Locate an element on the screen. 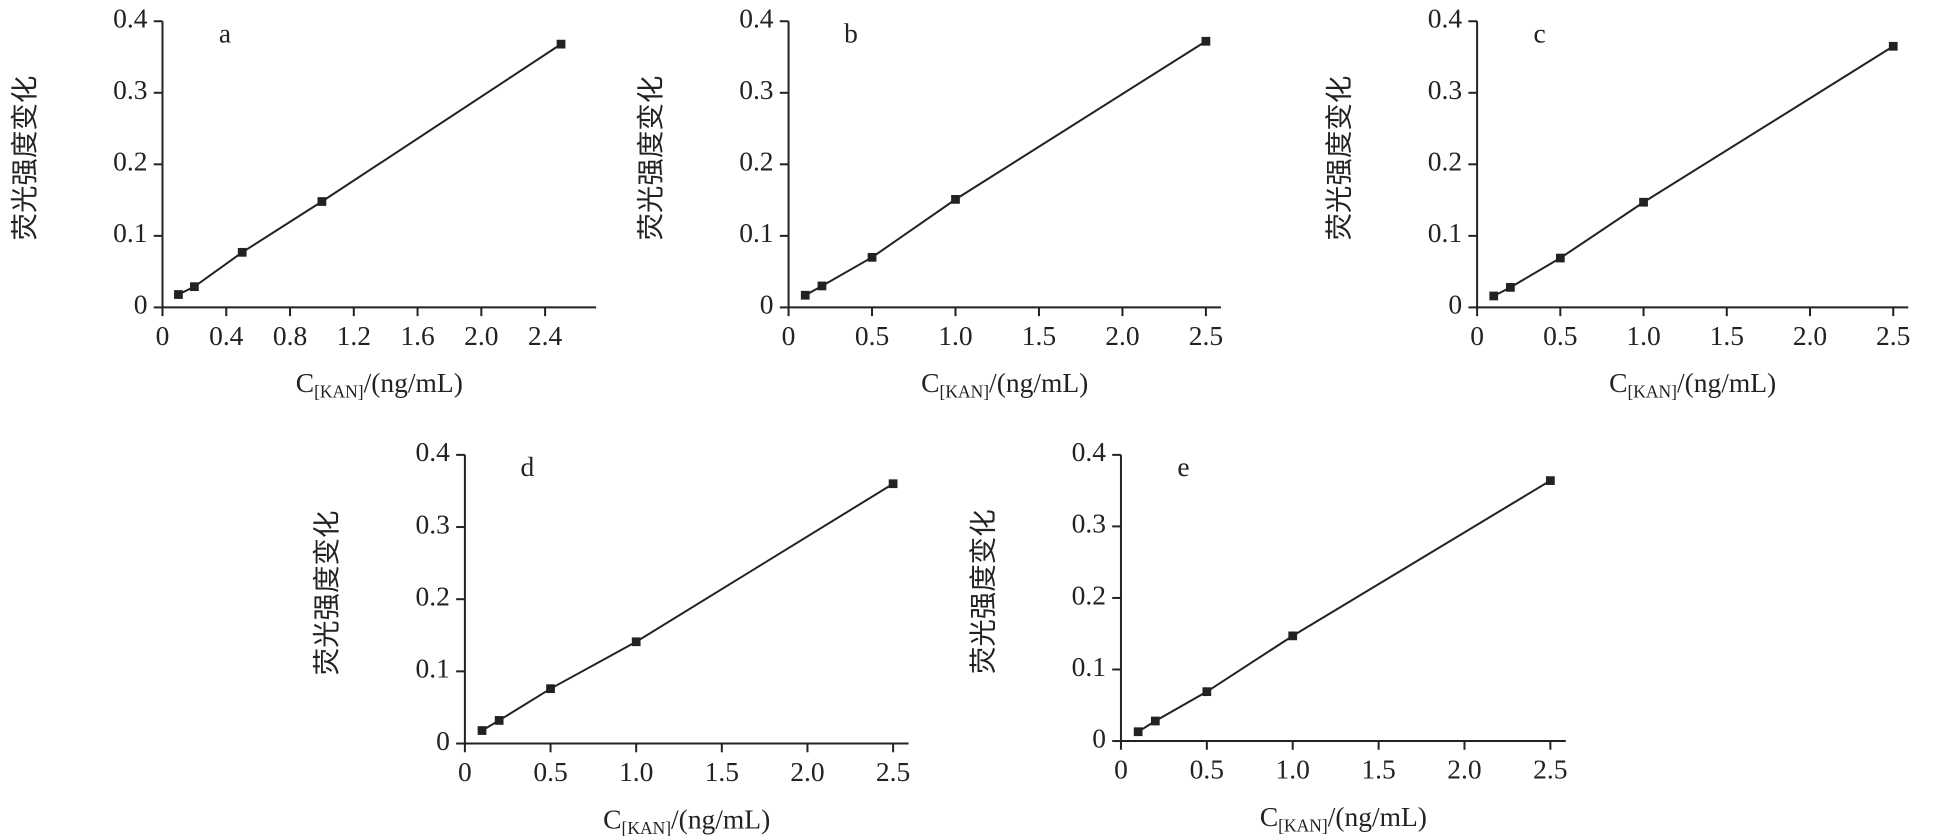 Image resolution: width=1937 pixels, height=836 pixels. x-tick-label: 0.4 is located at coordinates (226, 336).